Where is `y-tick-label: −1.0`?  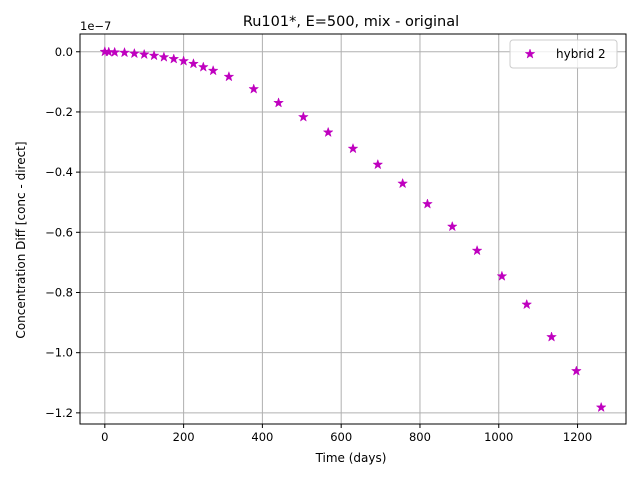 y-tick-label: −1.0 is located at coordinates (59, 353).